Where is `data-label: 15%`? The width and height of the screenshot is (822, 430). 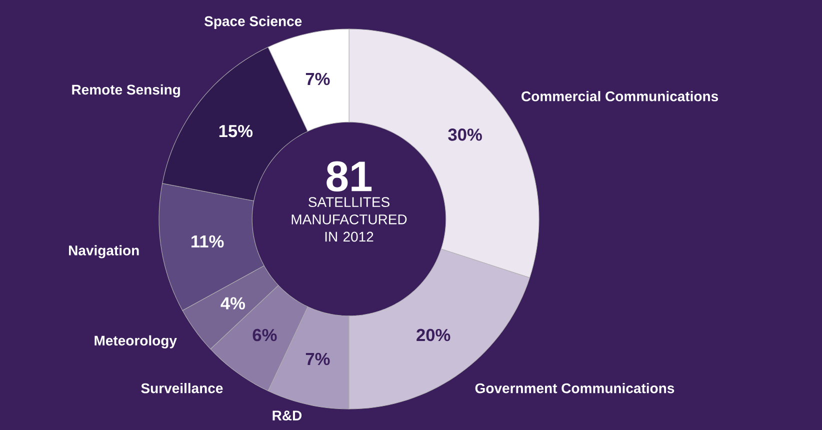
data-label: 15% is located at coordinates (236, 131).